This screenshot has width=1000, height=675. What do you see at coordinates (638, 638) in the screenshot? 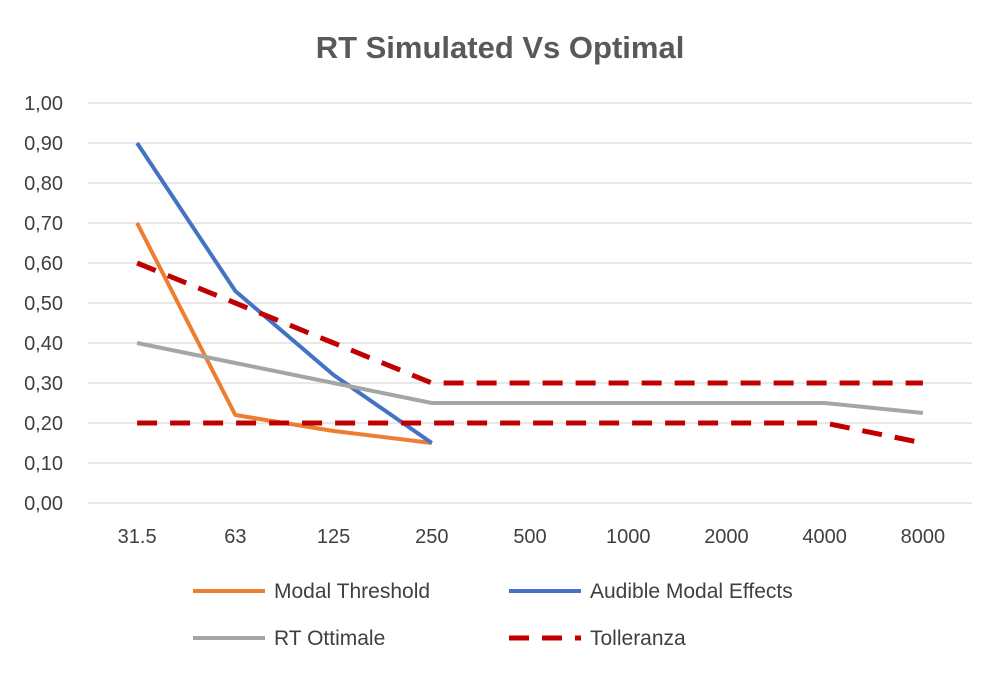
I see `legend-label: Tolleranza` at bounding box center [638, 638].